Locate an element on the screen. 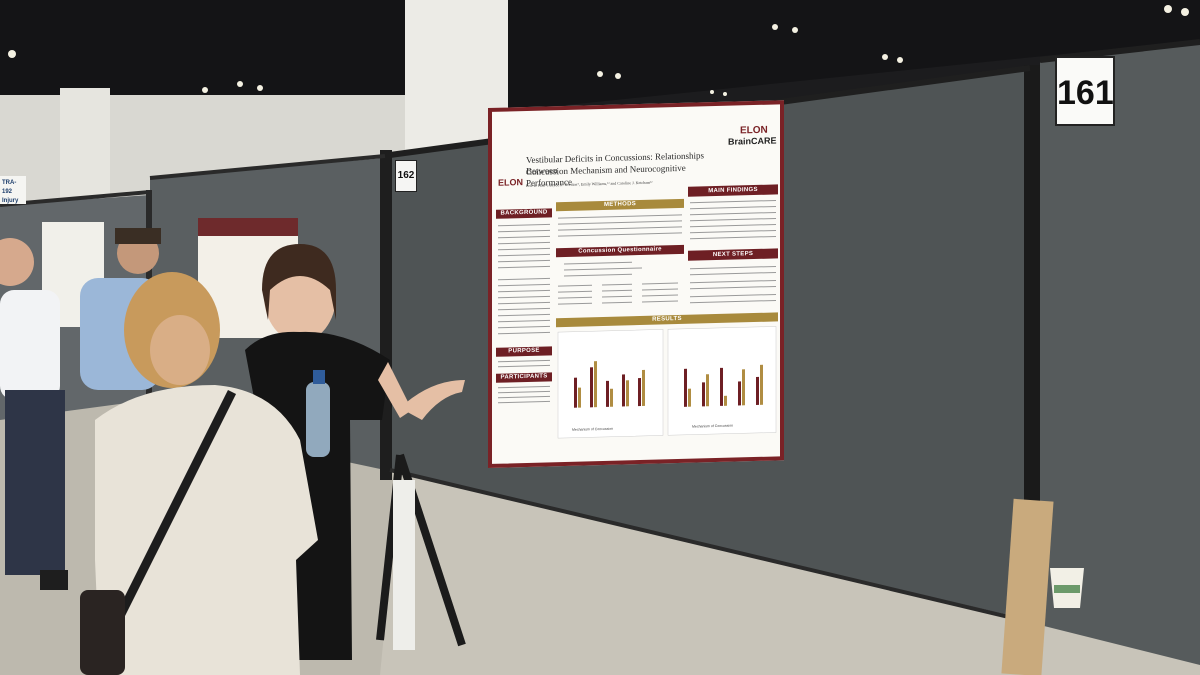  booth-number-162: 162 is located at coordinates (406, 176).